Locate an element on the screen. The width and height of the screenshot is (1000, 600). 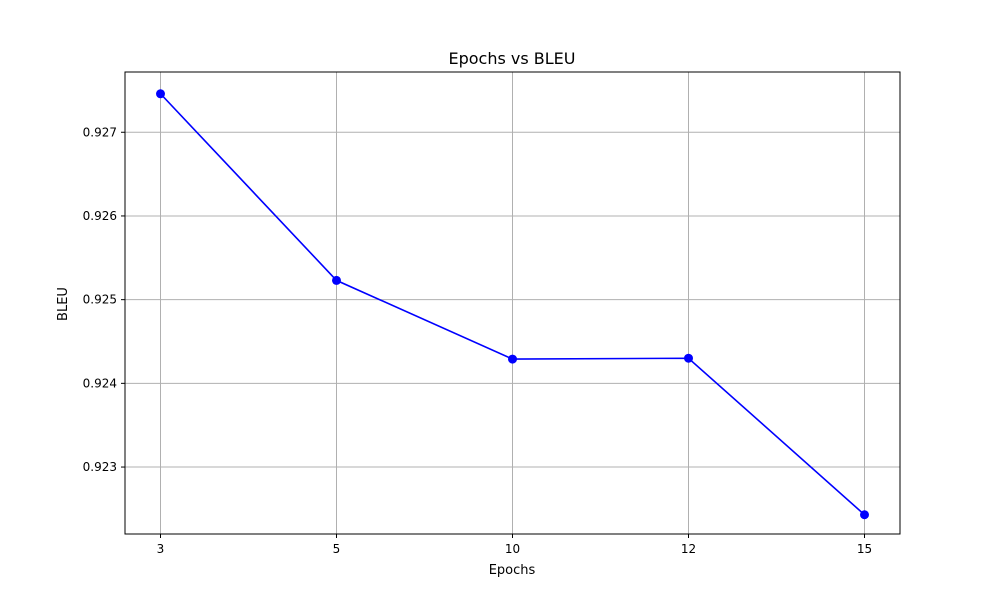
x-tick-label: 15 is located at coordinates (864, 549).